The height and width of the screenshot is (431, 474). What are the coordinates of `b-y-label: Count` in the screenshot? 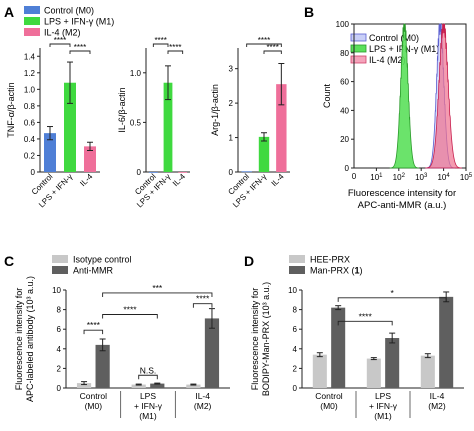 It's located at (327, 96).